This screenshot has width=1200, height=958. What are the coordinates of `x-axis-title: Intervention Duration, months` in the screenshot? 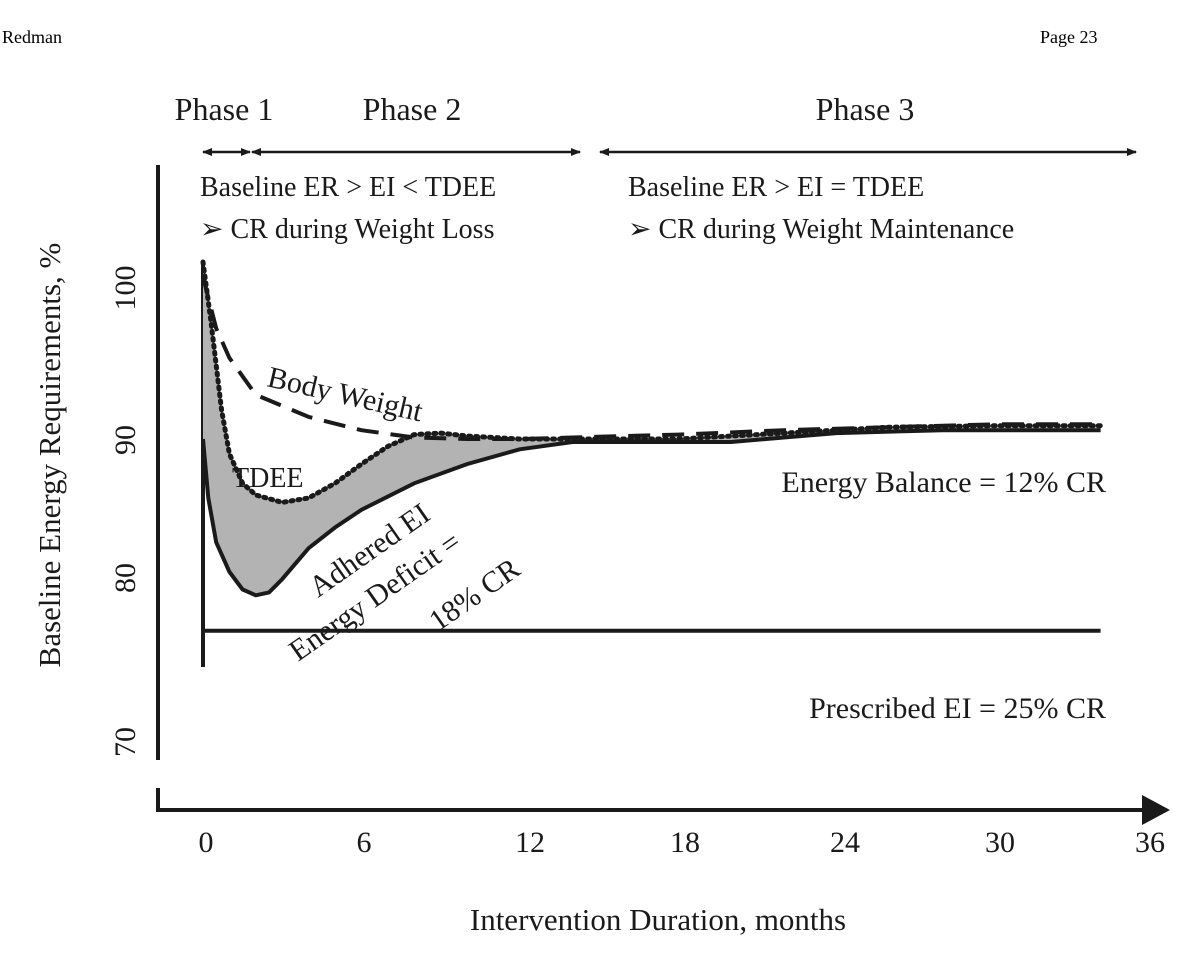 It's located at (658, 919).